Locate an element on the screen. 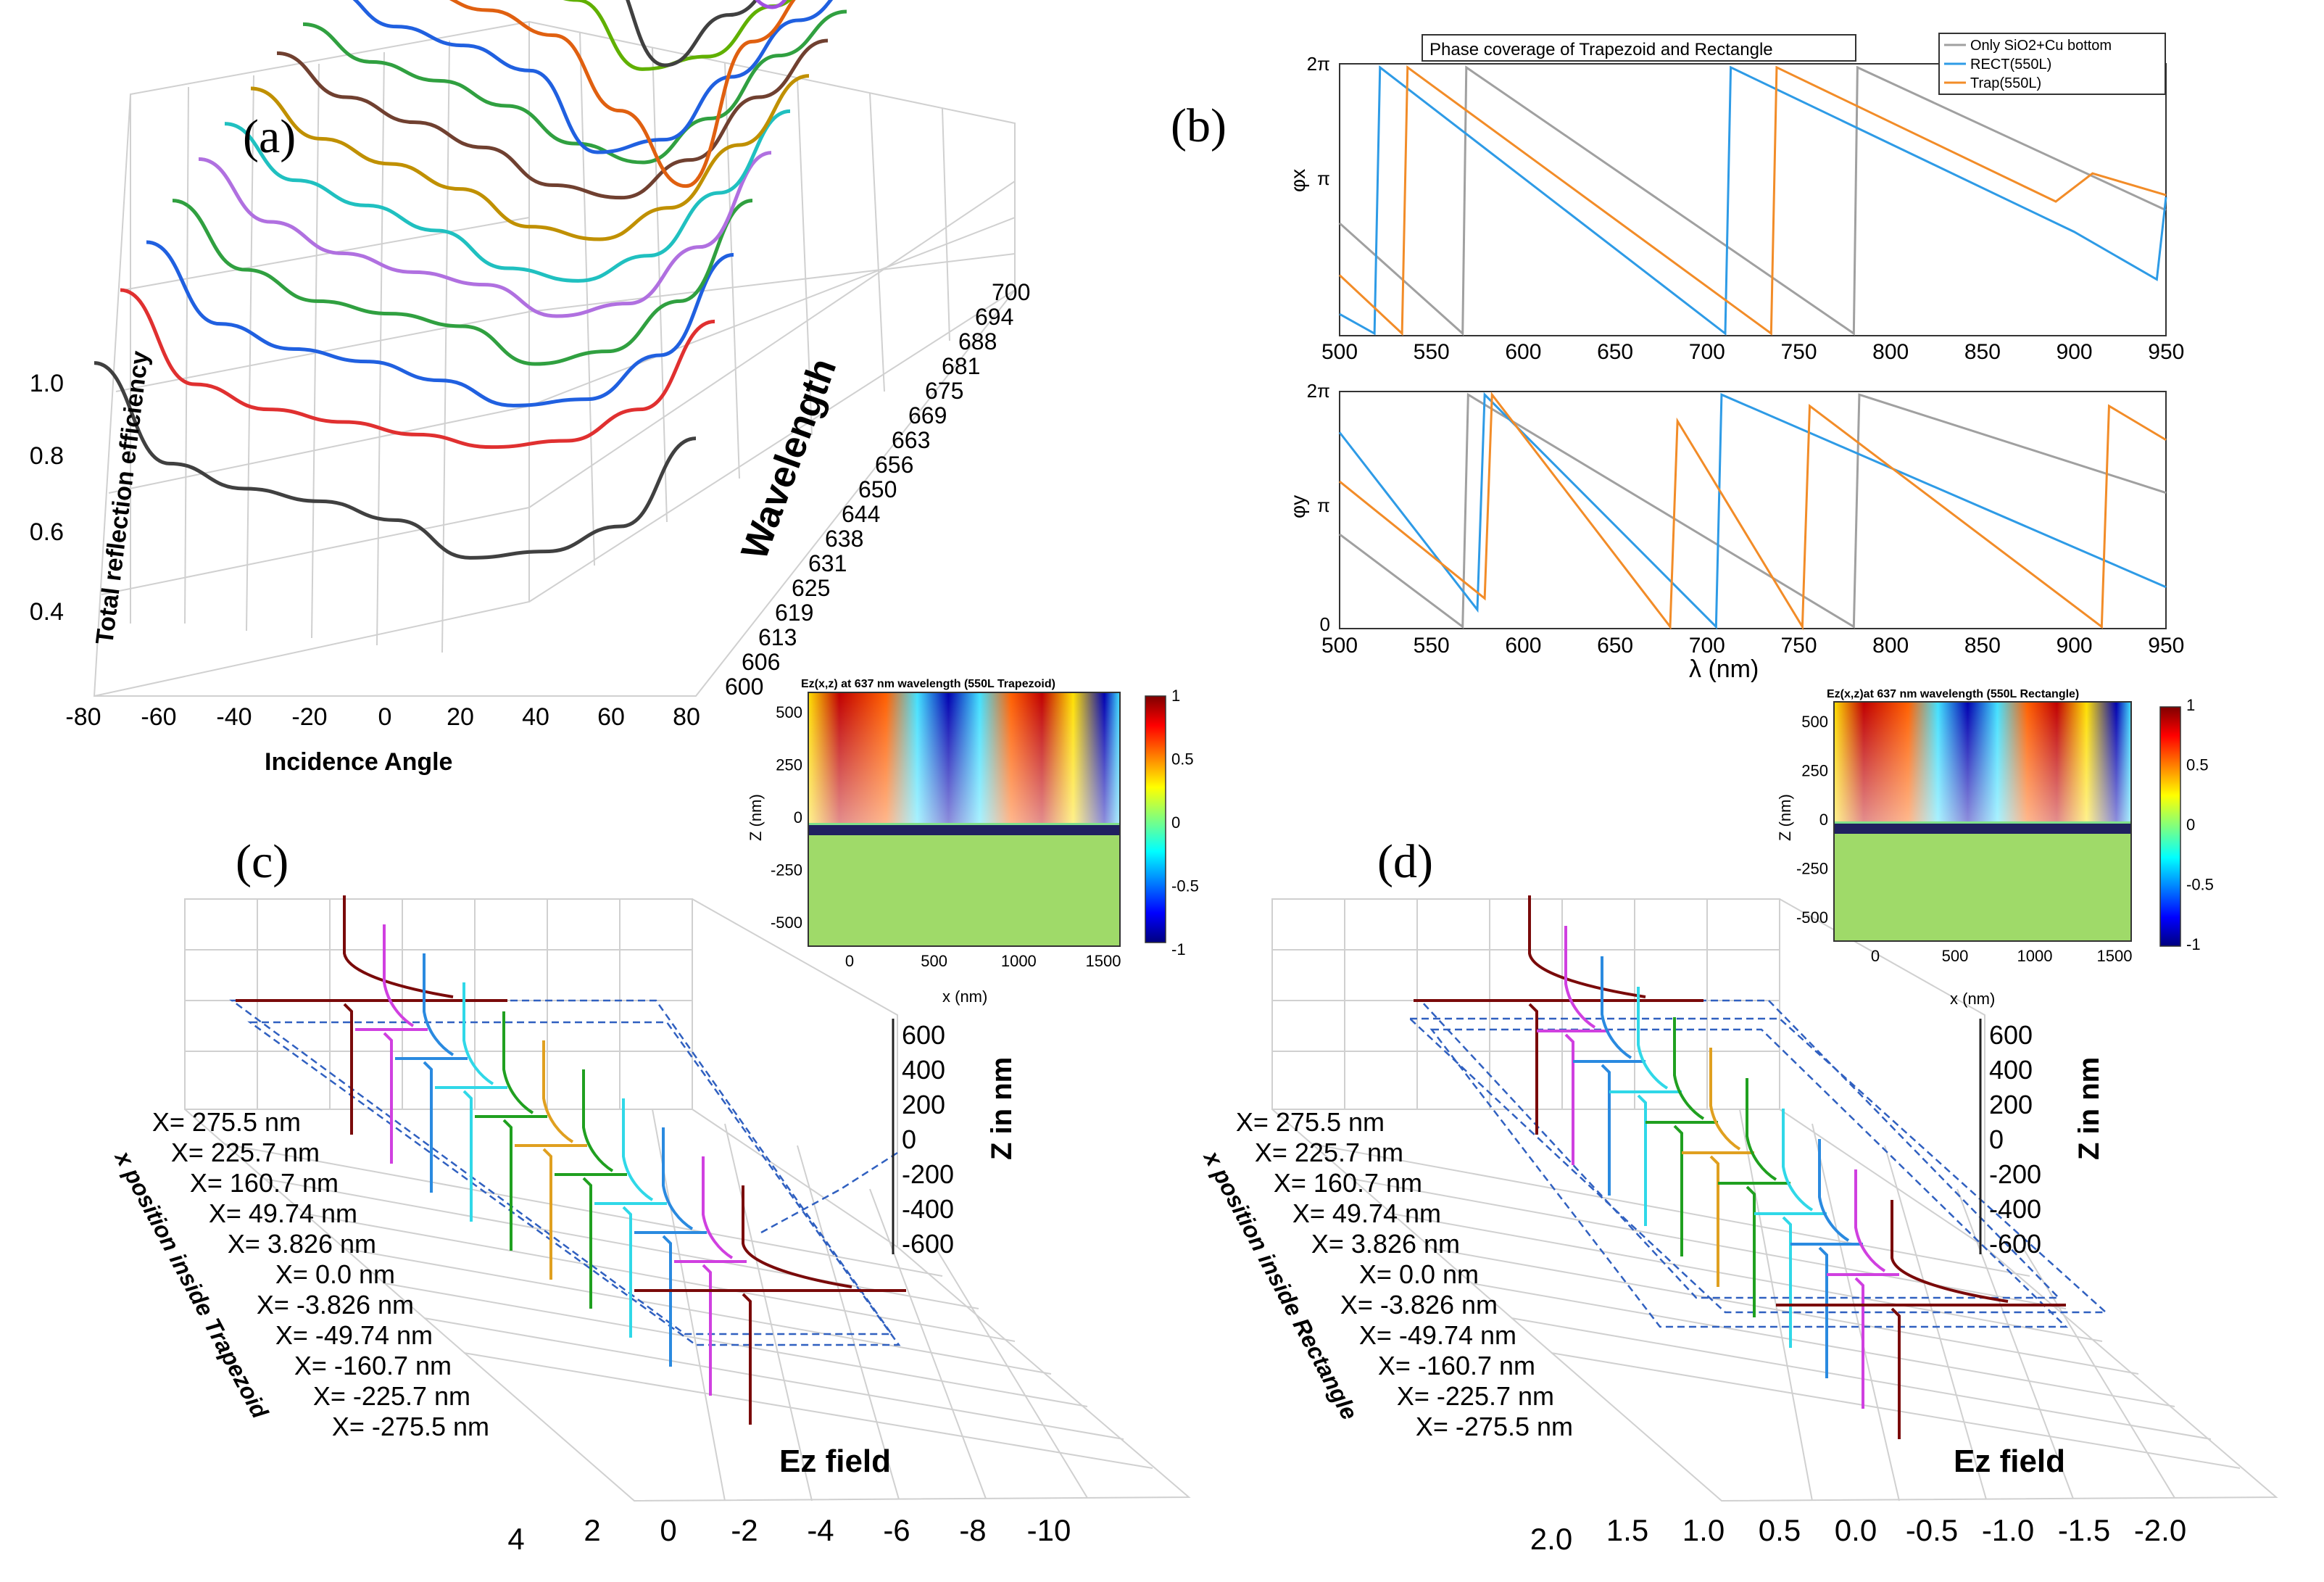 This screenshot has width=2324, height=1582. inset-x-tick: 500 is located at coordinates (1956, 956).